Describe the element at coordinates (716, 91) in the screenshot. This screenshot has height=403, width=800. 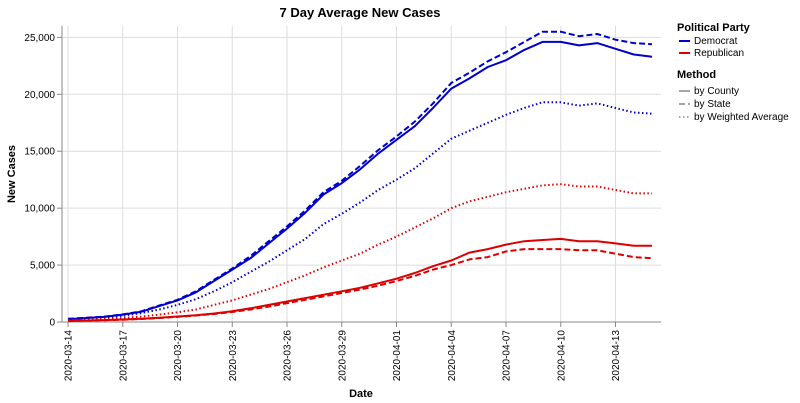
I see `legend-dash-label: by County` at that location.